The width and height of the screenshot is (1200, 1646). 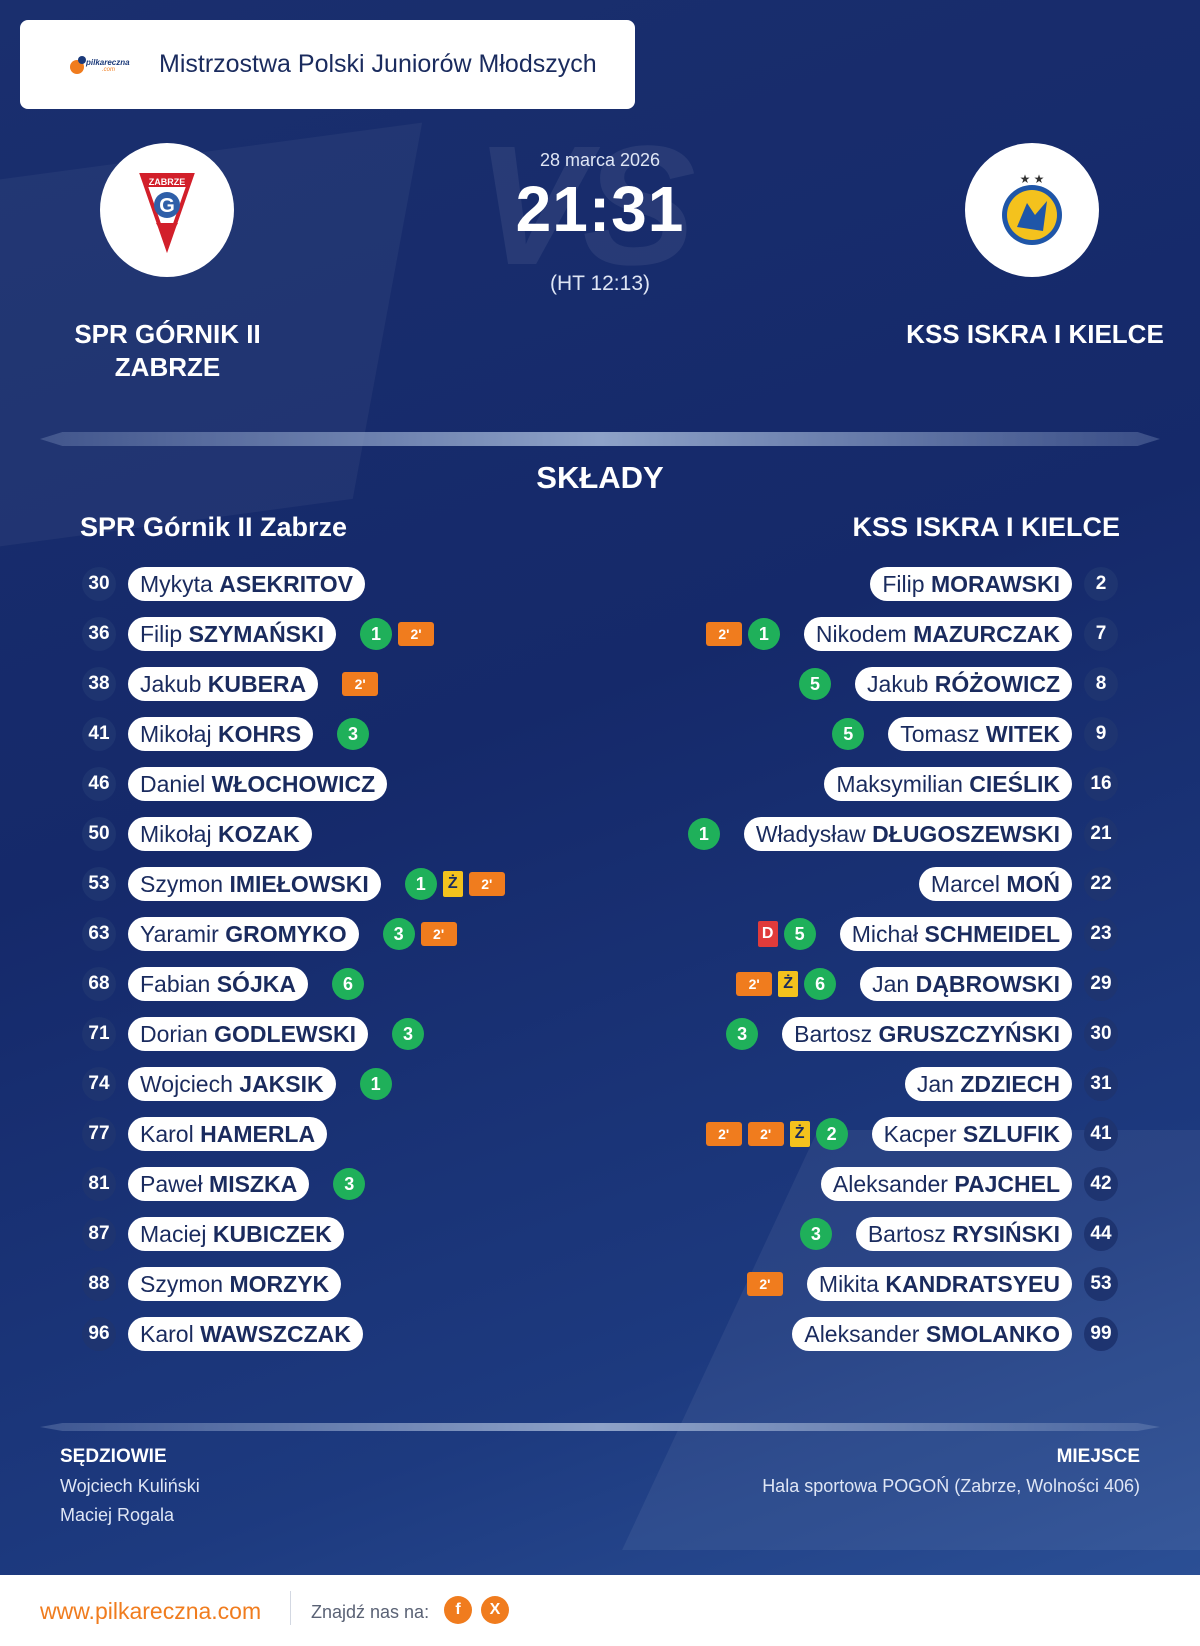 I want to click on section-divider, so click(x=600, y=1427).